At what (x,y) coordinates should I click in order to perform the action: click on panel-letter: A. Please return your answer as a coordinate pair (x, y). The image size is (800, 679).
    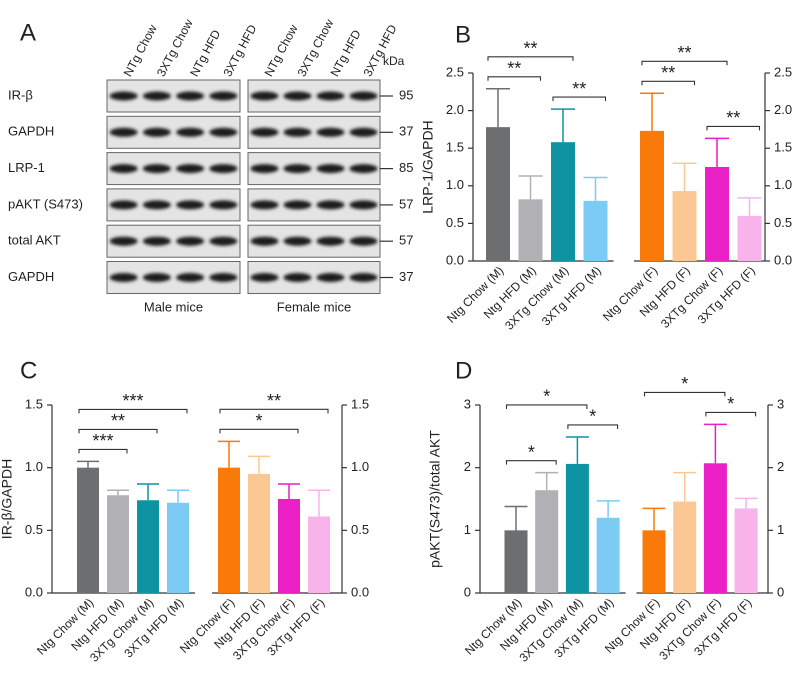
    Looking at the image, I should click on (28, 32).